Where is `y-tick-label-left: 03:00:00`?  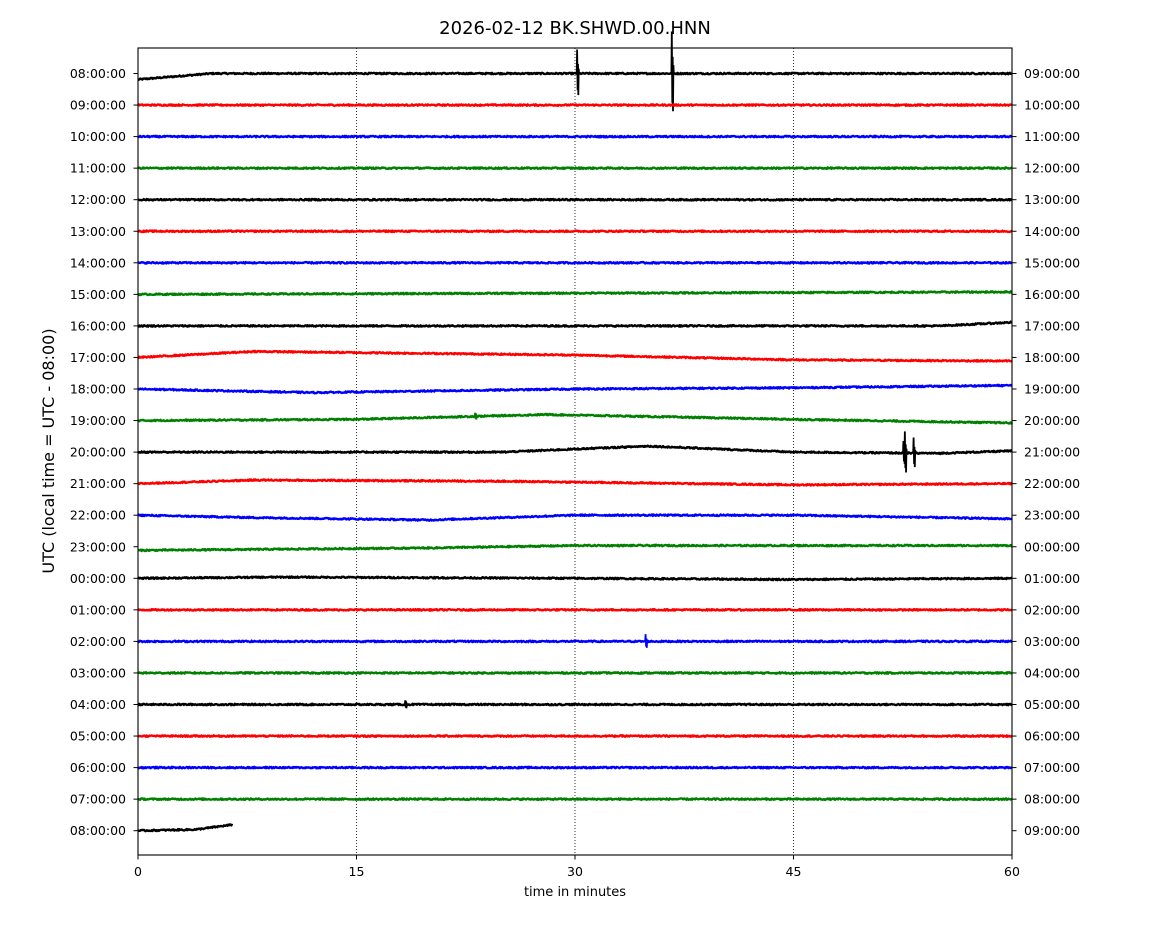
y-tick-label-left: 03:00:00 is located at coordinates (98, 672).